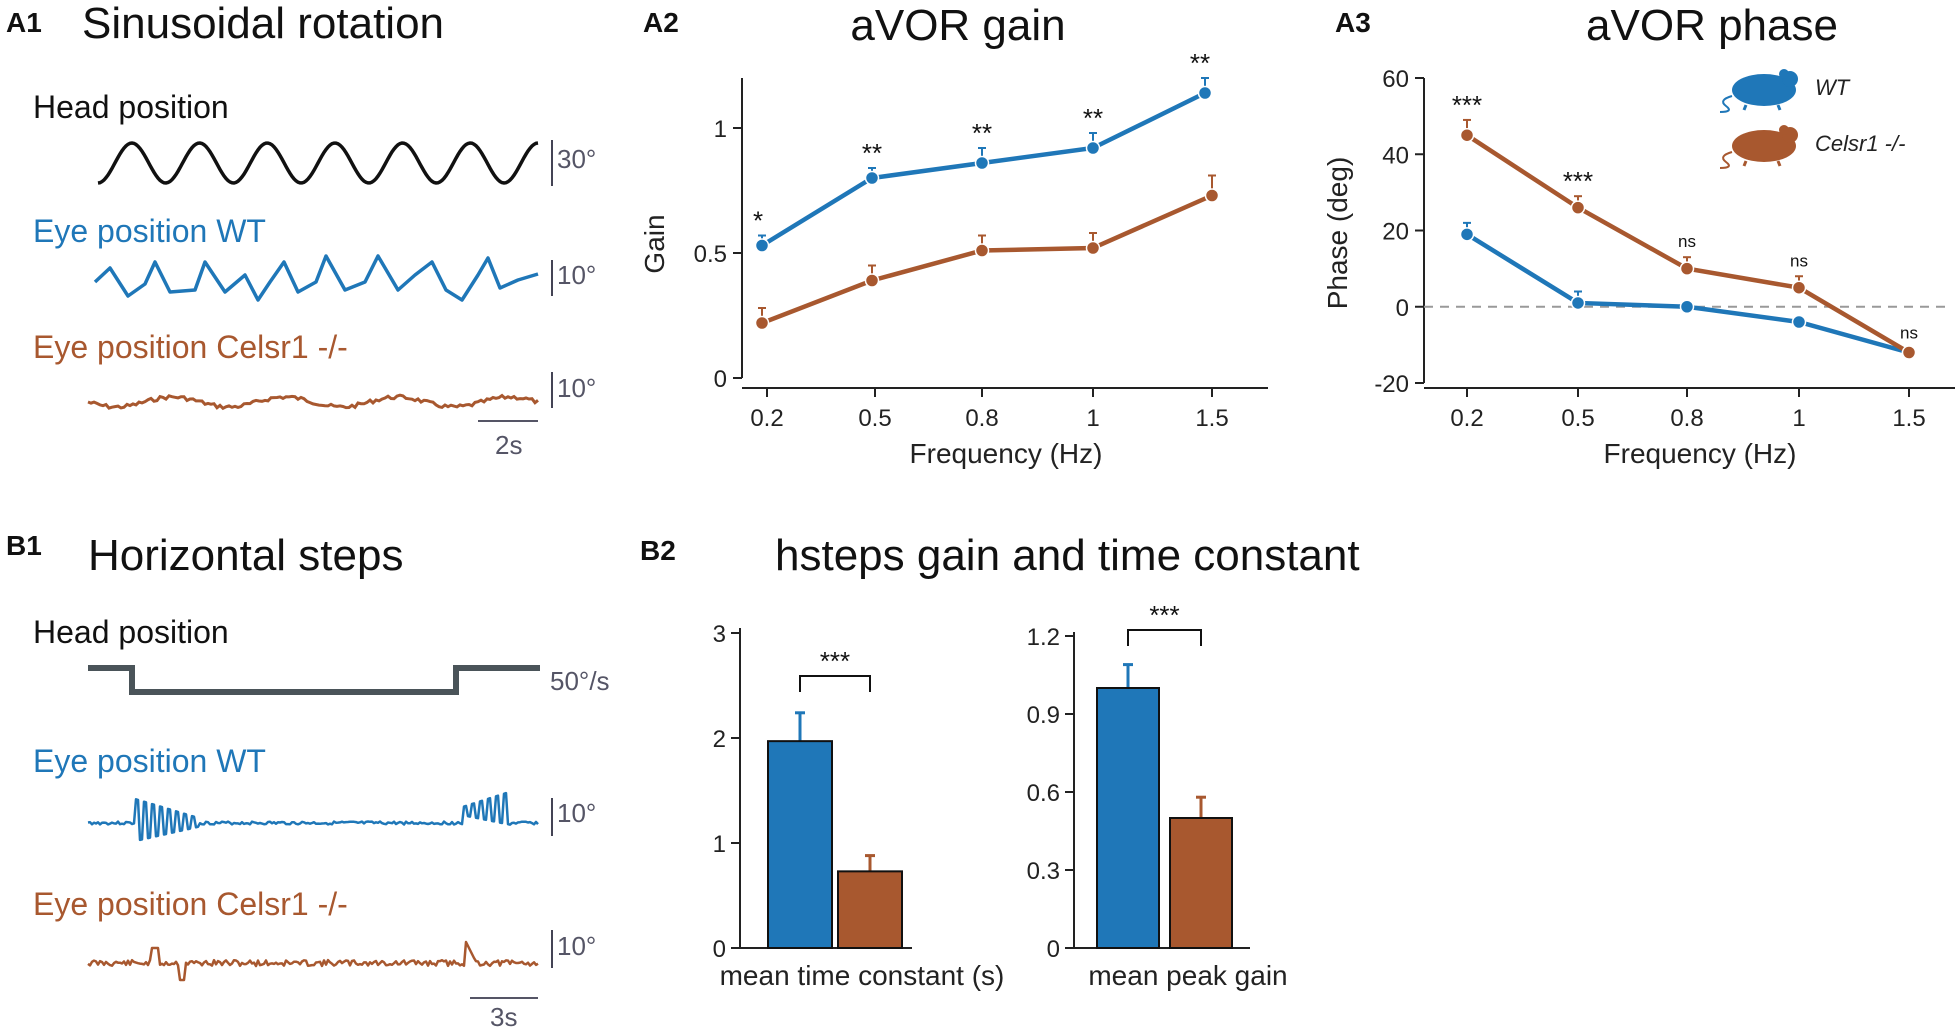 The height and width of the screenshot is (1030, 1958). Describe the element at coordinates (719, 634) in the screenshot. I see `b2a-ytick-label: 3` at that location.